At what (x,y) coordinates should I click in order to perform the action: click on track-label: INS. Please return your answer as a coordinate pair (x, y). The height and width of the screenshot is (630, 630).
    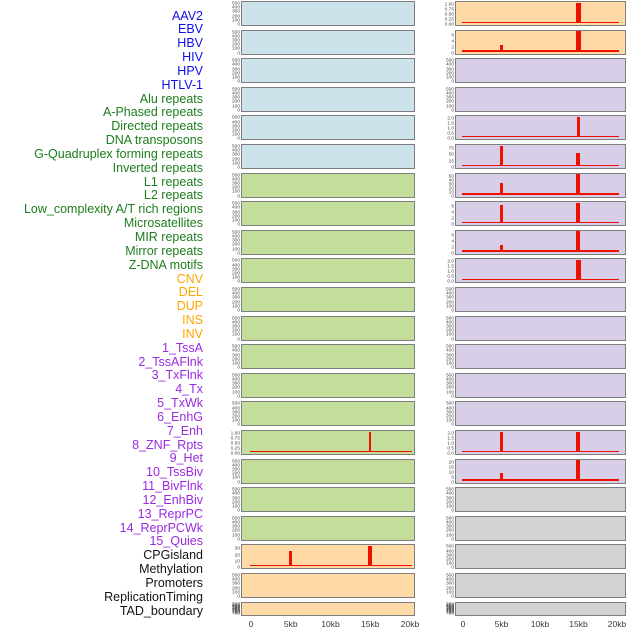
    Looking at the image, I should click on (192, 320).